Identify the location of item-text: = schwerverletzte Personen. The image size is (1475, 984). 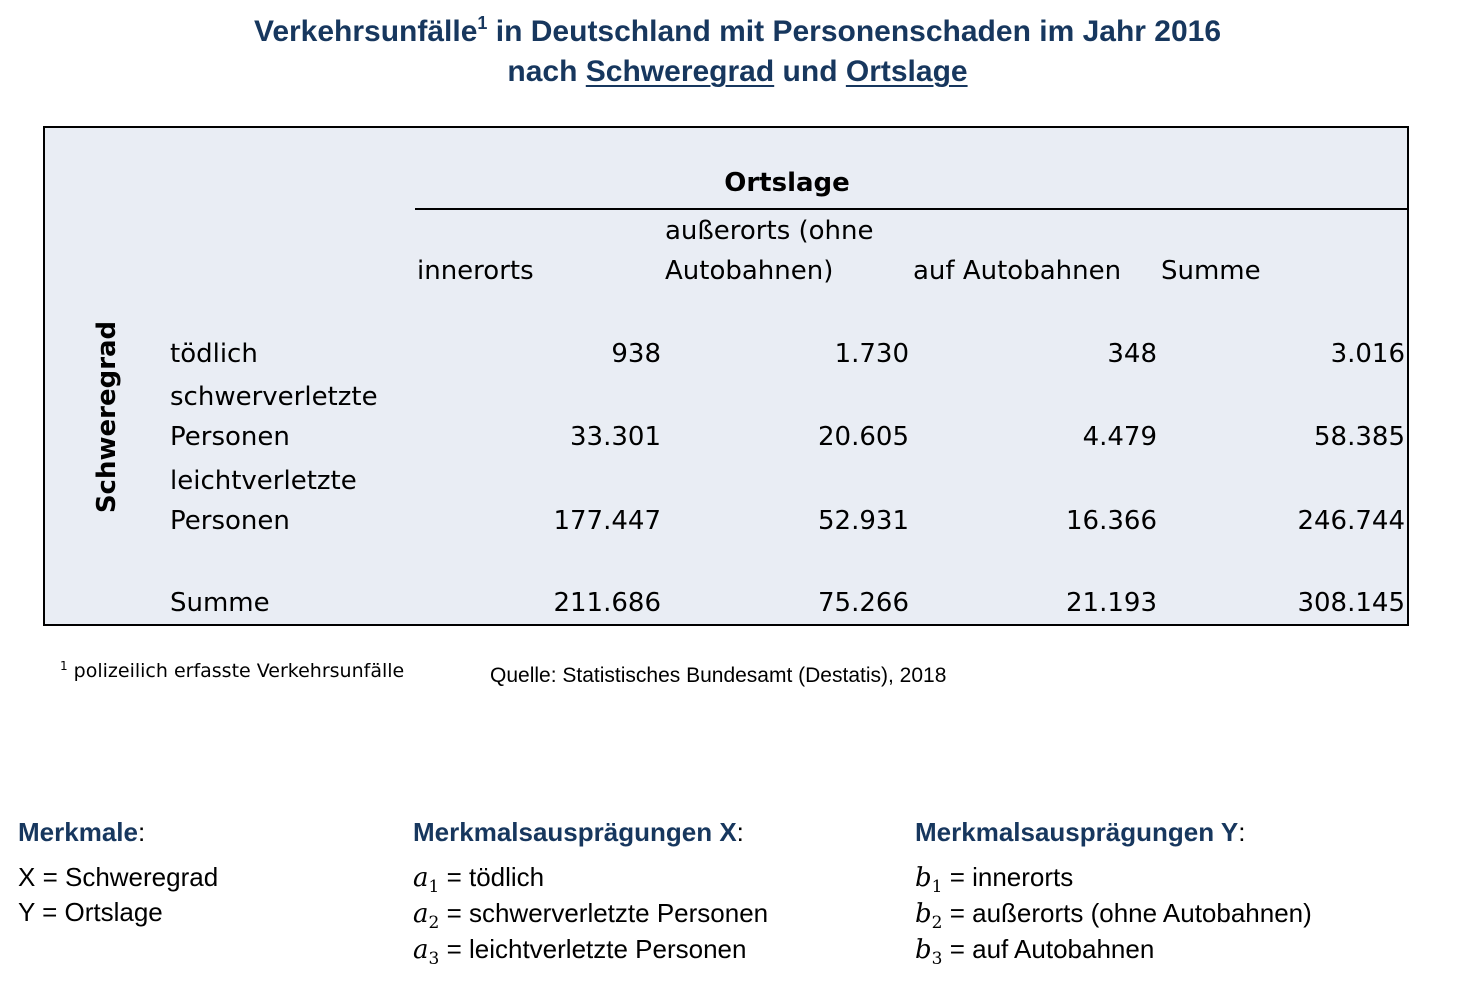
(604, 913).